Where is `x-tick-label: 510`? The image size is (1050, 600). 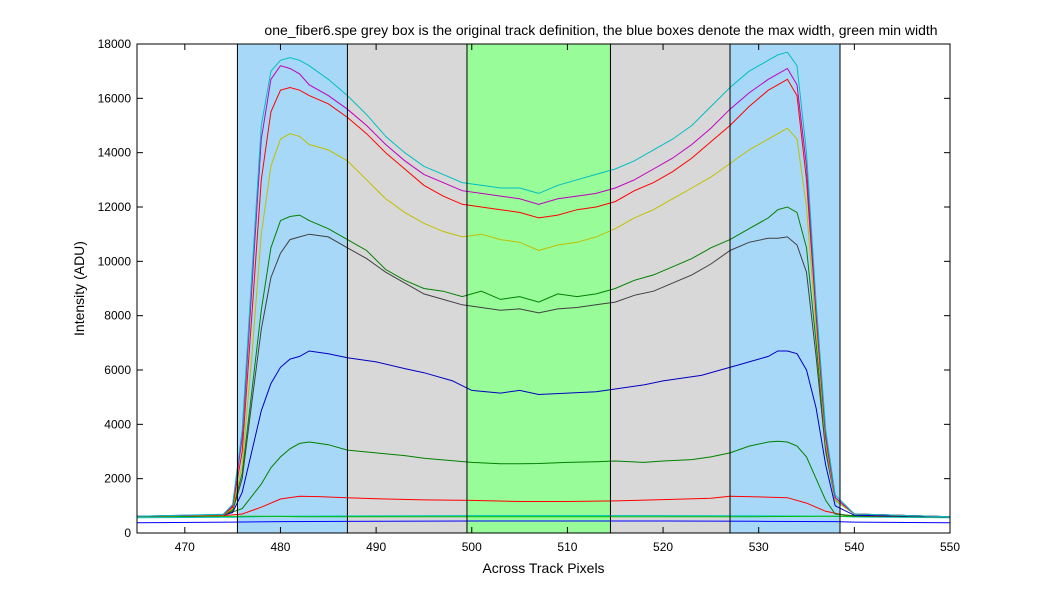 x-tick-label: 510 is located at coordinates (567, 547).